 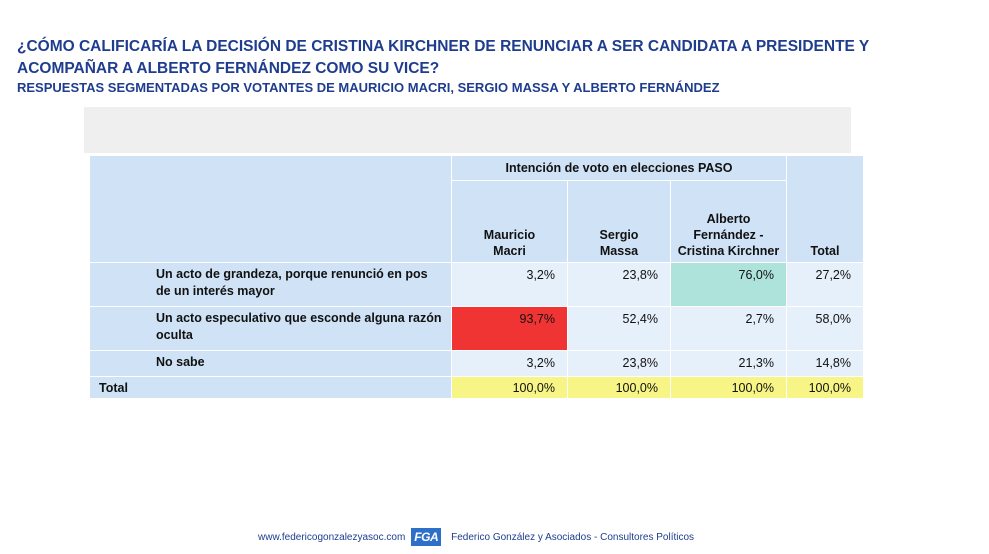 What do you see at coordinates (426, 537) in the screenshot?
I see `fga-logo: FGA` at bounding box center [426, 537].